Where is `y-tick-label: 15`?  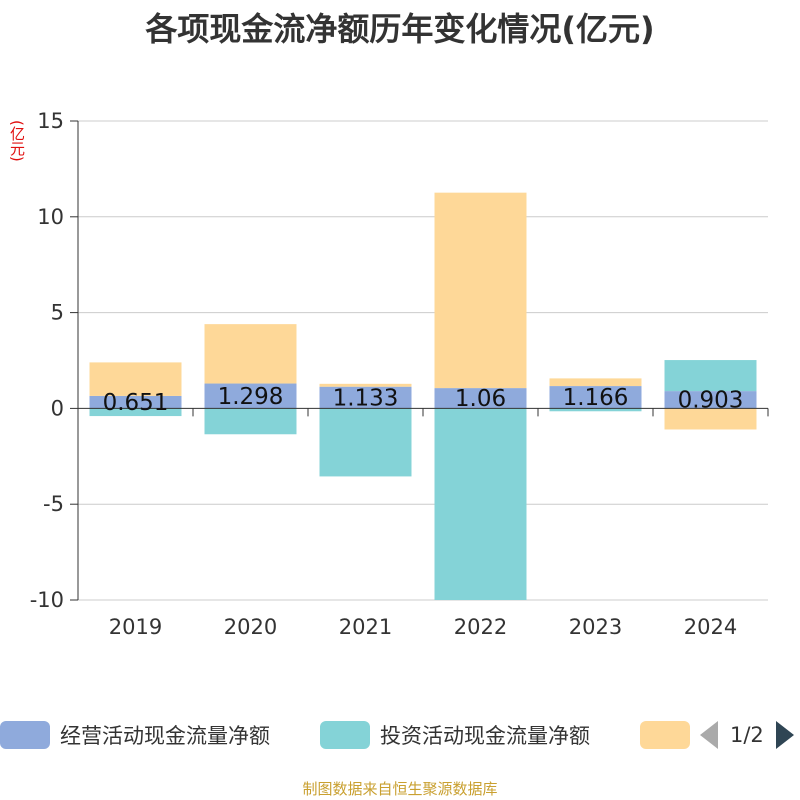
y-tick-label: 15 is located at coordinates (50, 121).